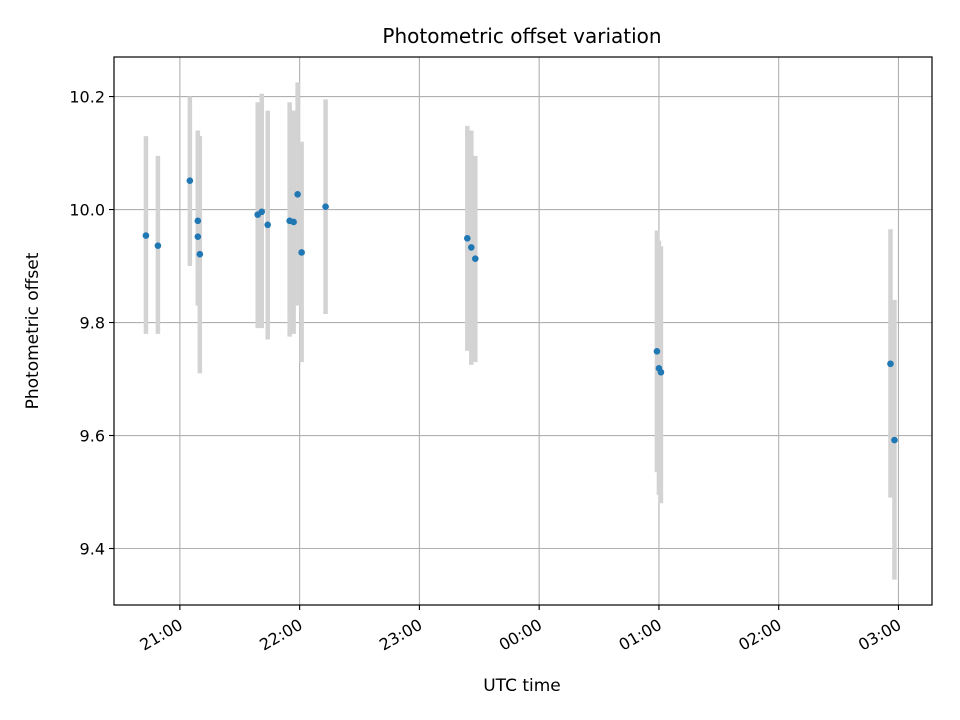 The width and height of the screenshot is (960, 720). I want to click on y-tick-label: 10.2, so click(87, 97).